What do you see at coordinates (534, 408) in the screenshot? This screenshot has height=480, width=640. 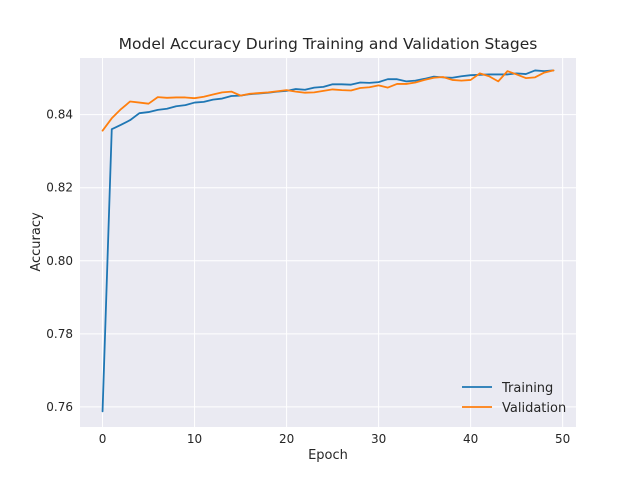 I see `legend-label-validation: Validation` at bounding box center [534, 408].